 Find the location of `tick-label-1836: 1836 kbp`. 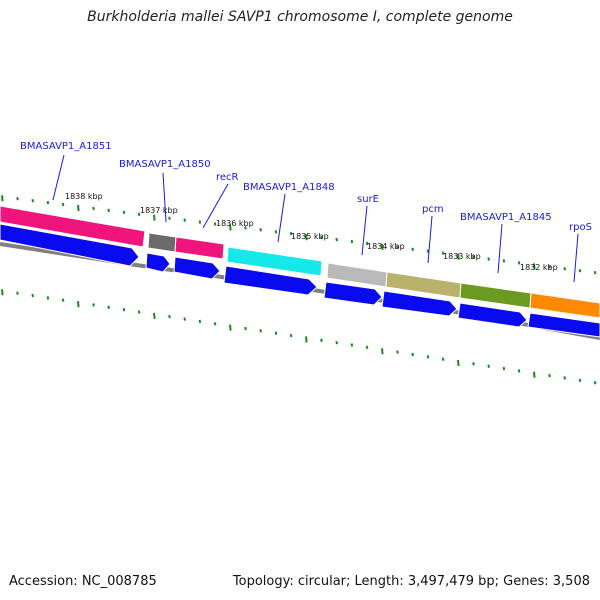

tick-label-1836: 1836 kbp is located at coordinates (235, 223).